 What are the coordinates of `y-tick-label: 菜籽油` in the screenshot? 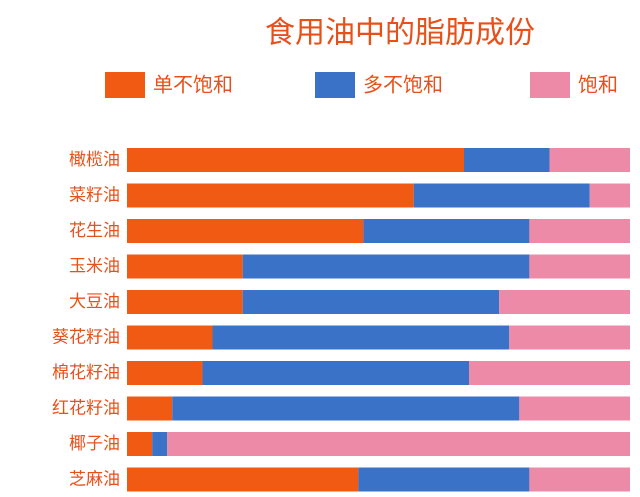 It's located at (94, 196).